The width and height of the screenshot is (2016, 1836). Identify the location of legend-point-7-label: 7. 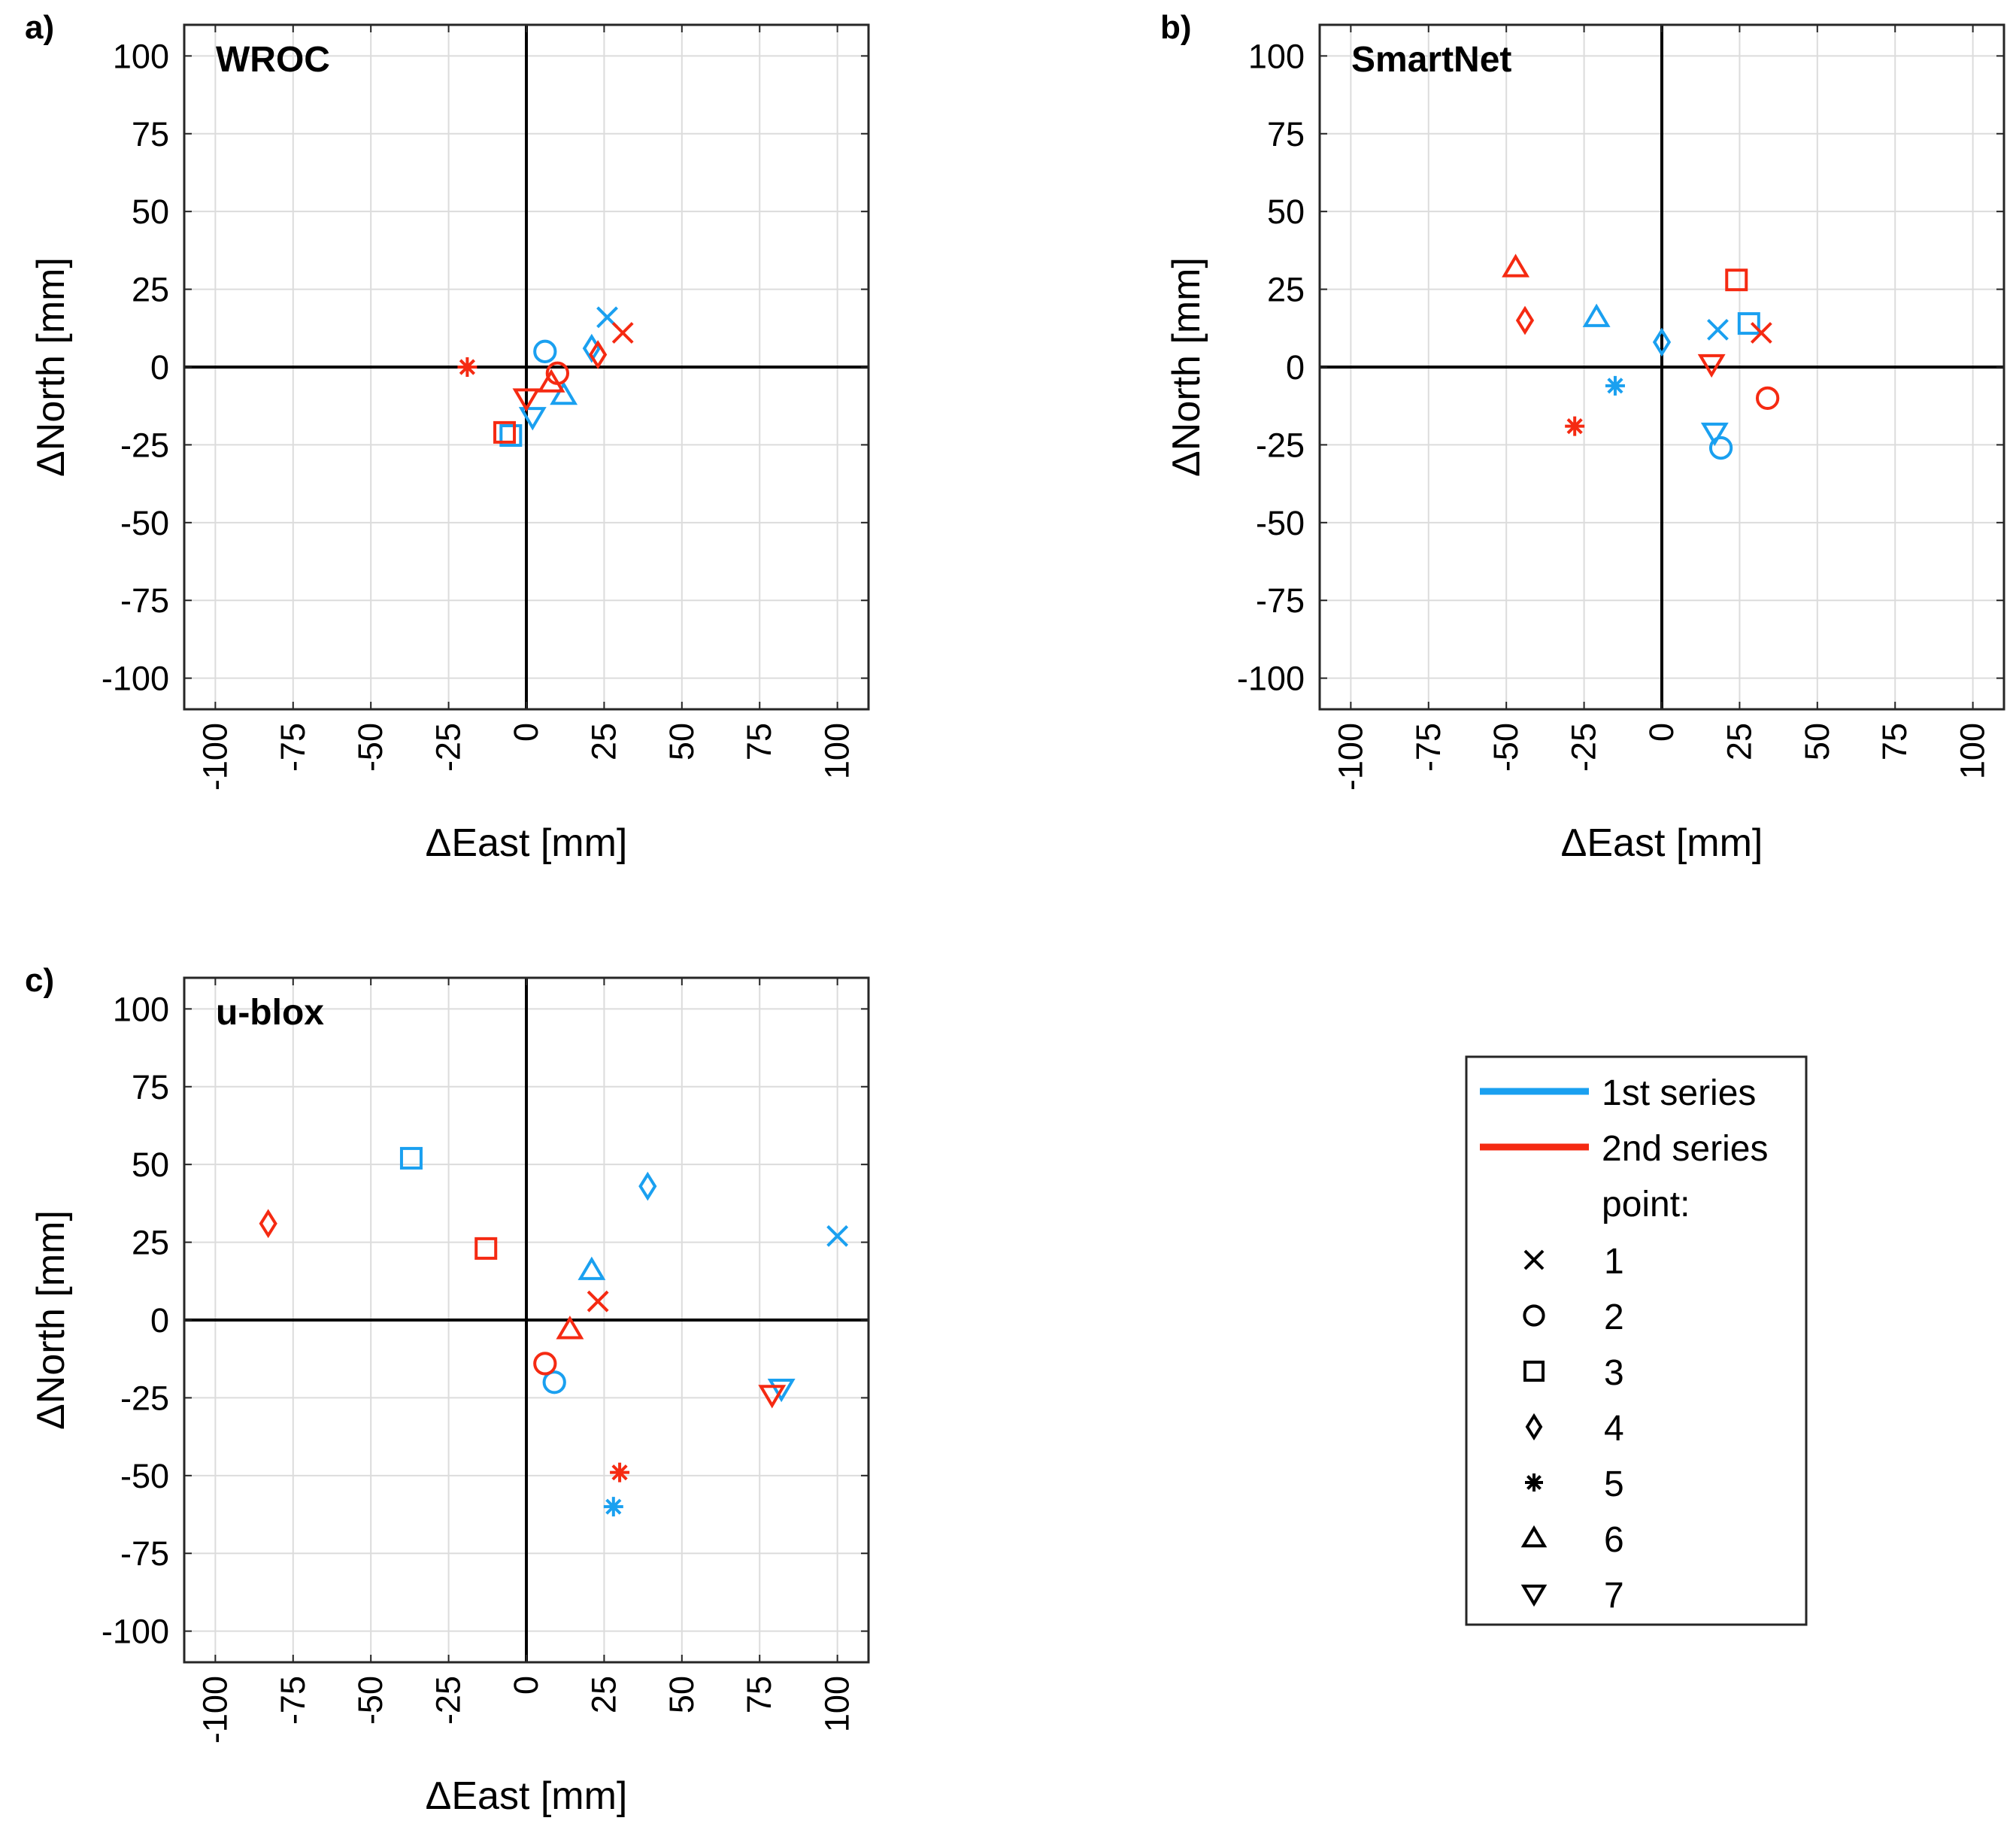
(1614, 1596).